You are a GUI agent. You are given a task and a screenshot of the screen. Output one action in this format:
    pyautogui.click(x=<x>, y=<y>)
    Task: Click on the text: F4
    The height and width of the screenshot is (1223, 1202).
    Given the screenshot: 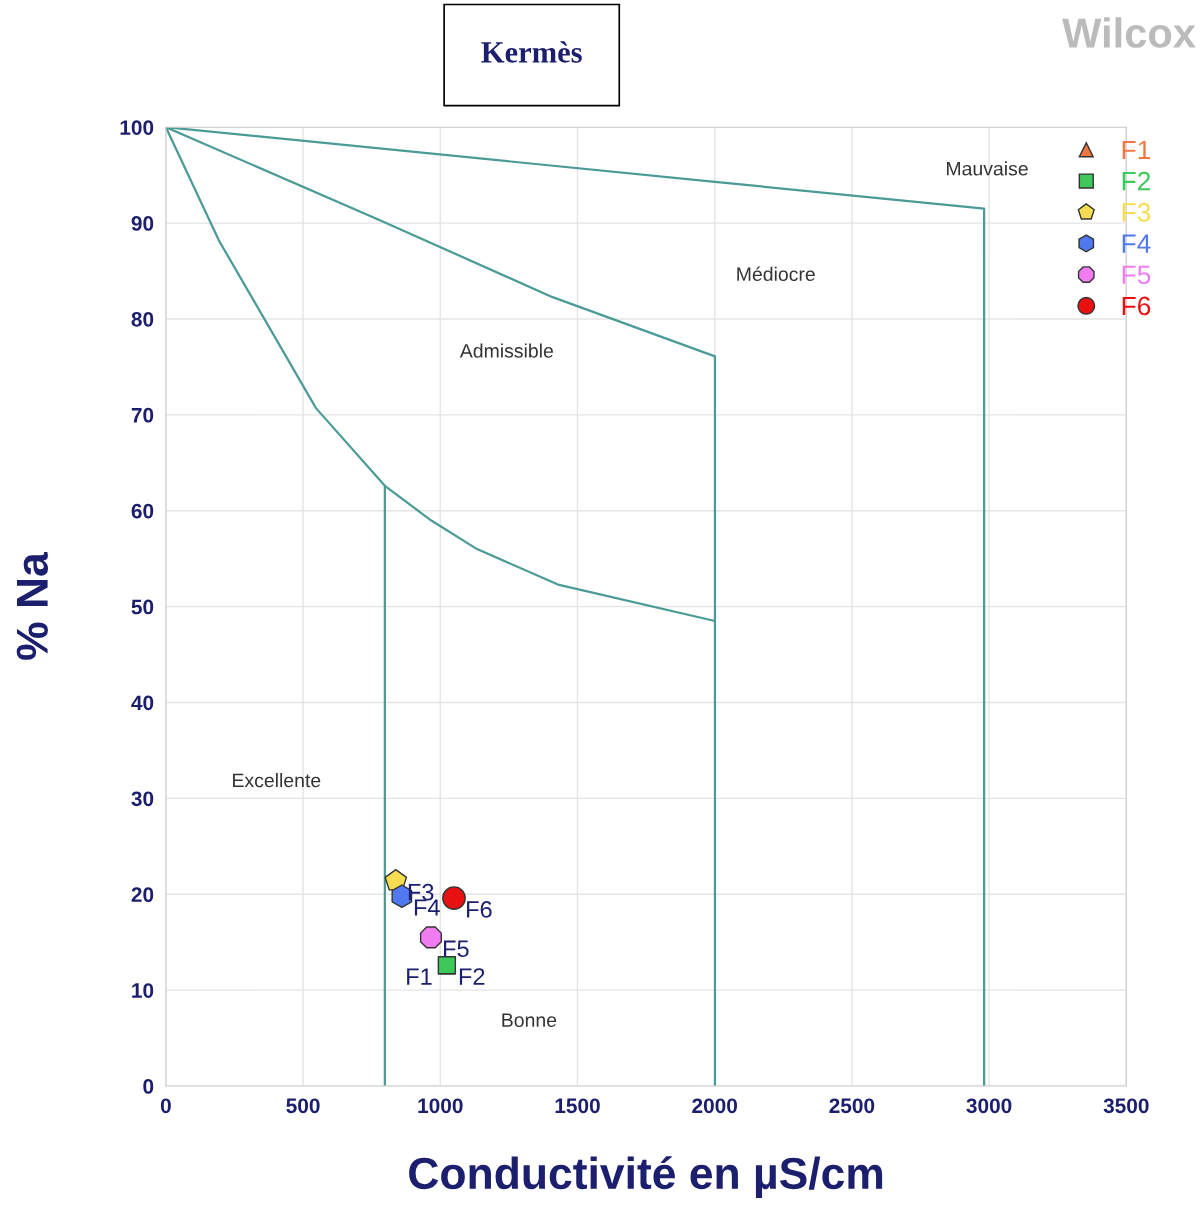 What is the action you would take?
    pyautogui.click(x=427, y=907)
    